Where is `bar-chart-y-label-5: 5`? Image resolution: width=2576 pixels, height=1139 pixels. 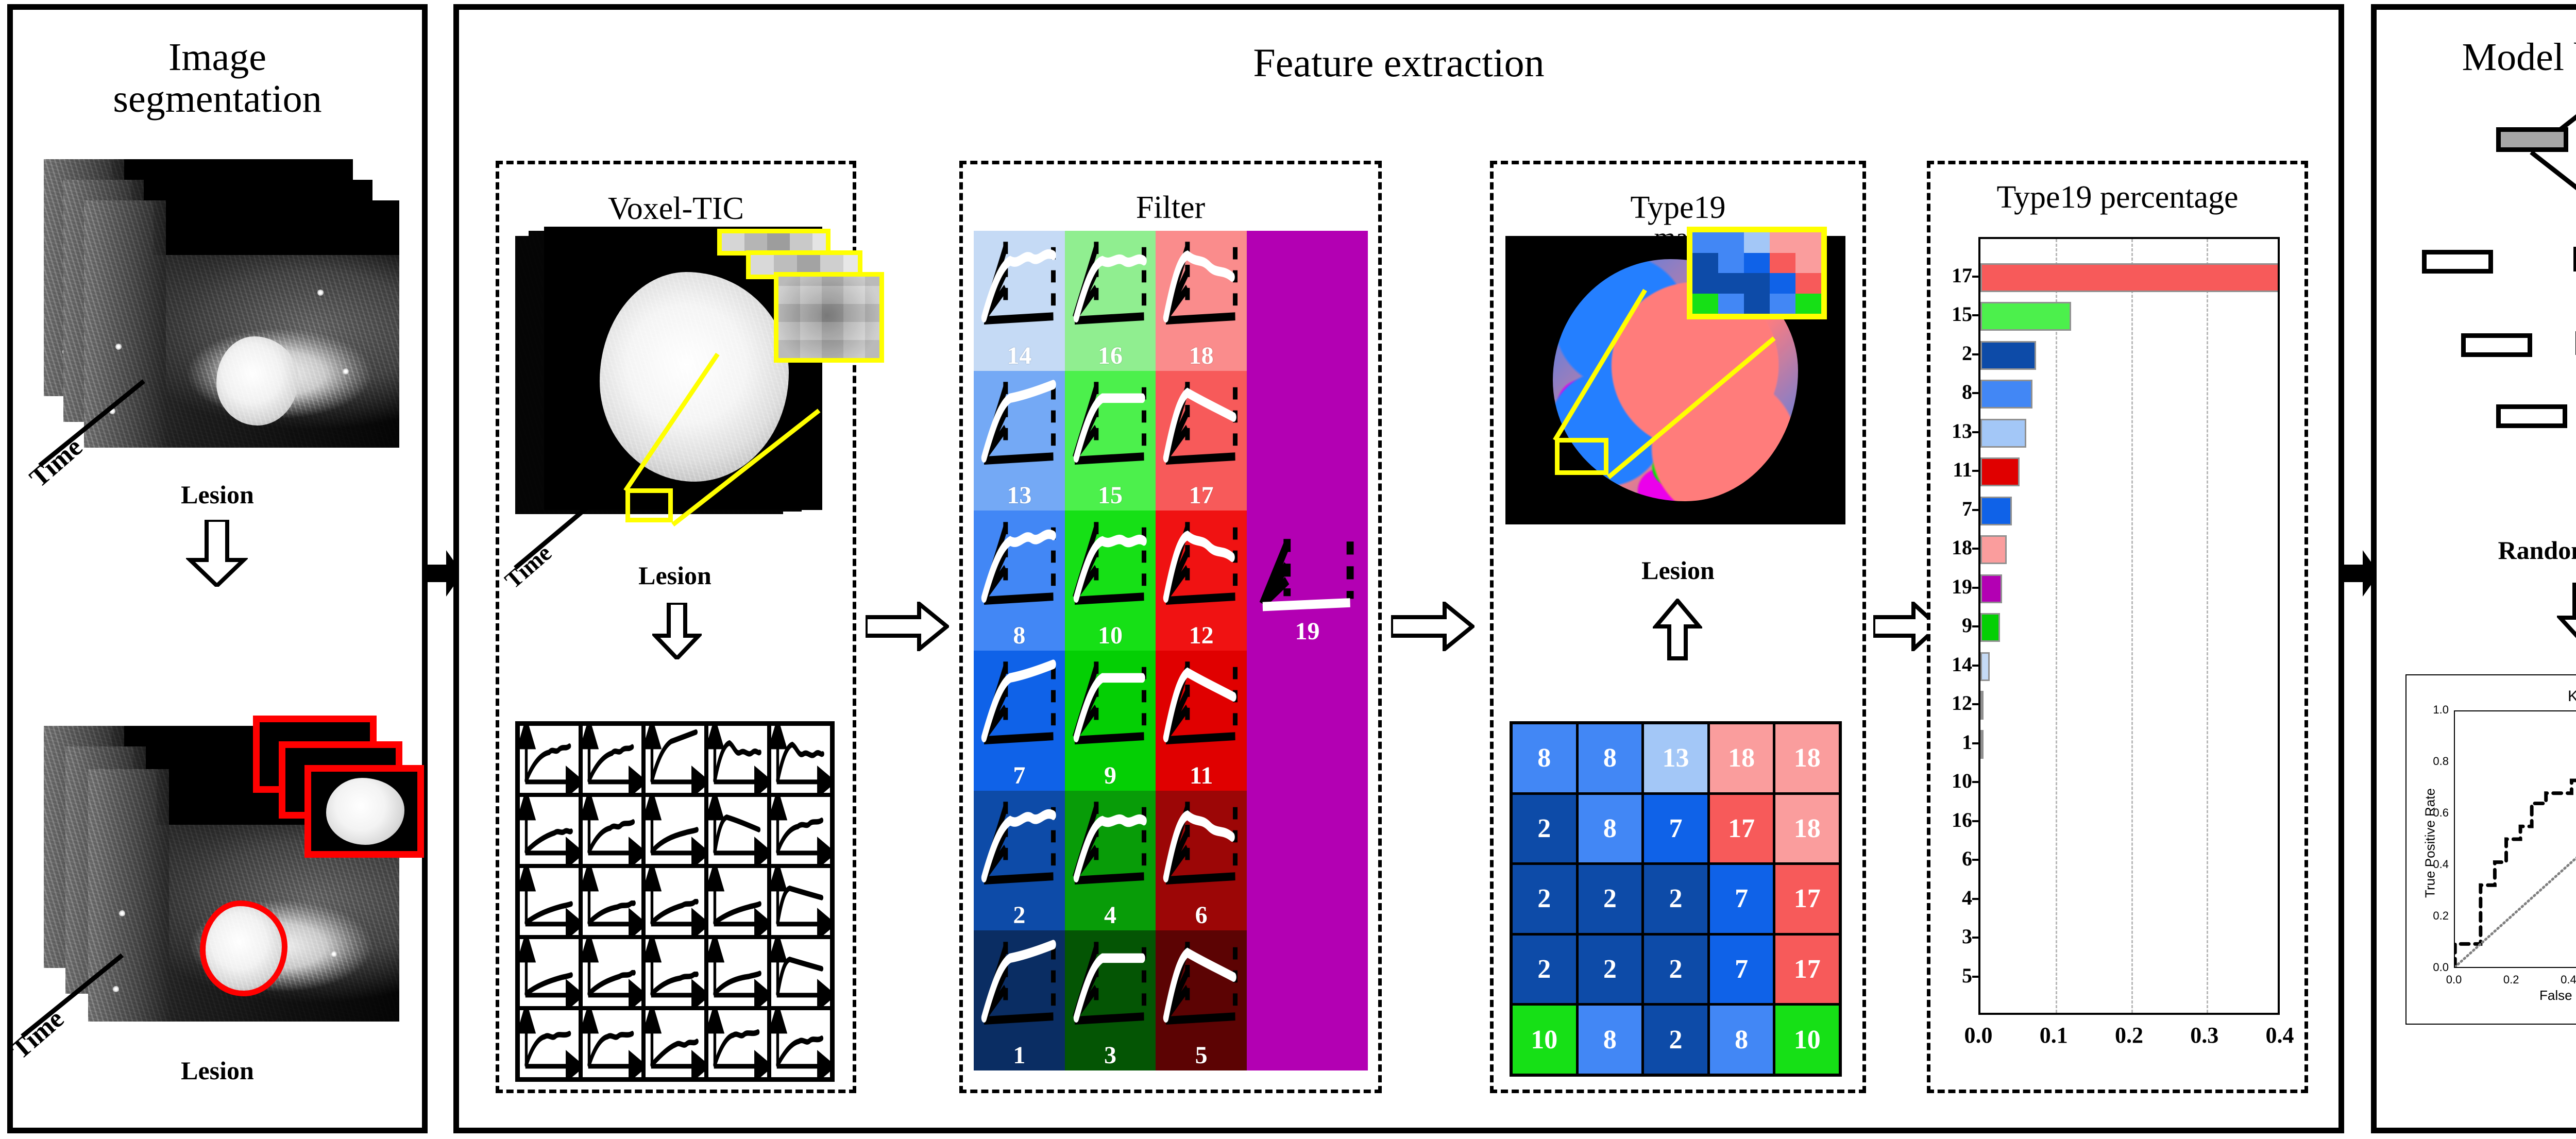 bar-chart-y-label-5: 5 is located at coordinates (1967, 975).